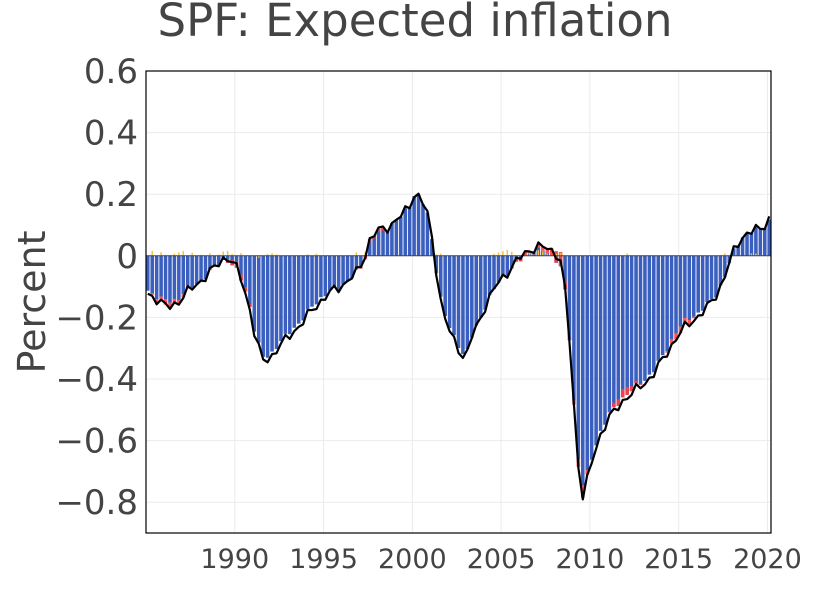 Image resolution: width=831 pixels, height=593 pixels. What do you see at coordinates (96, 318) in the screenshot?
I see `y-tick-label: −0.2` at bounding box center [96, 318].